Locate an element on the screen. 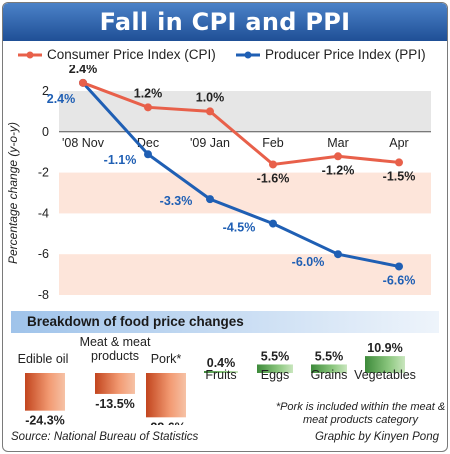  food-breakdown-header: Breakdown of food price changes is located at coordinates (225, 322).